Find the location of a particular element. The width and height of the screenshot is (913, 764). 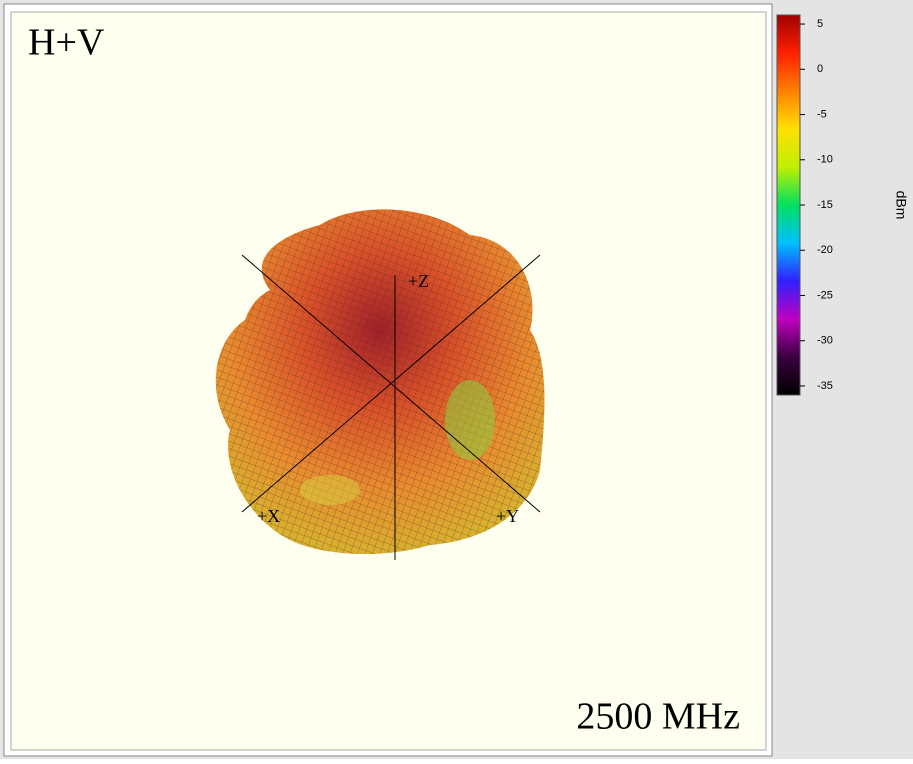

colorbar-tick-label: -30 is located at coordinates (825, 341).